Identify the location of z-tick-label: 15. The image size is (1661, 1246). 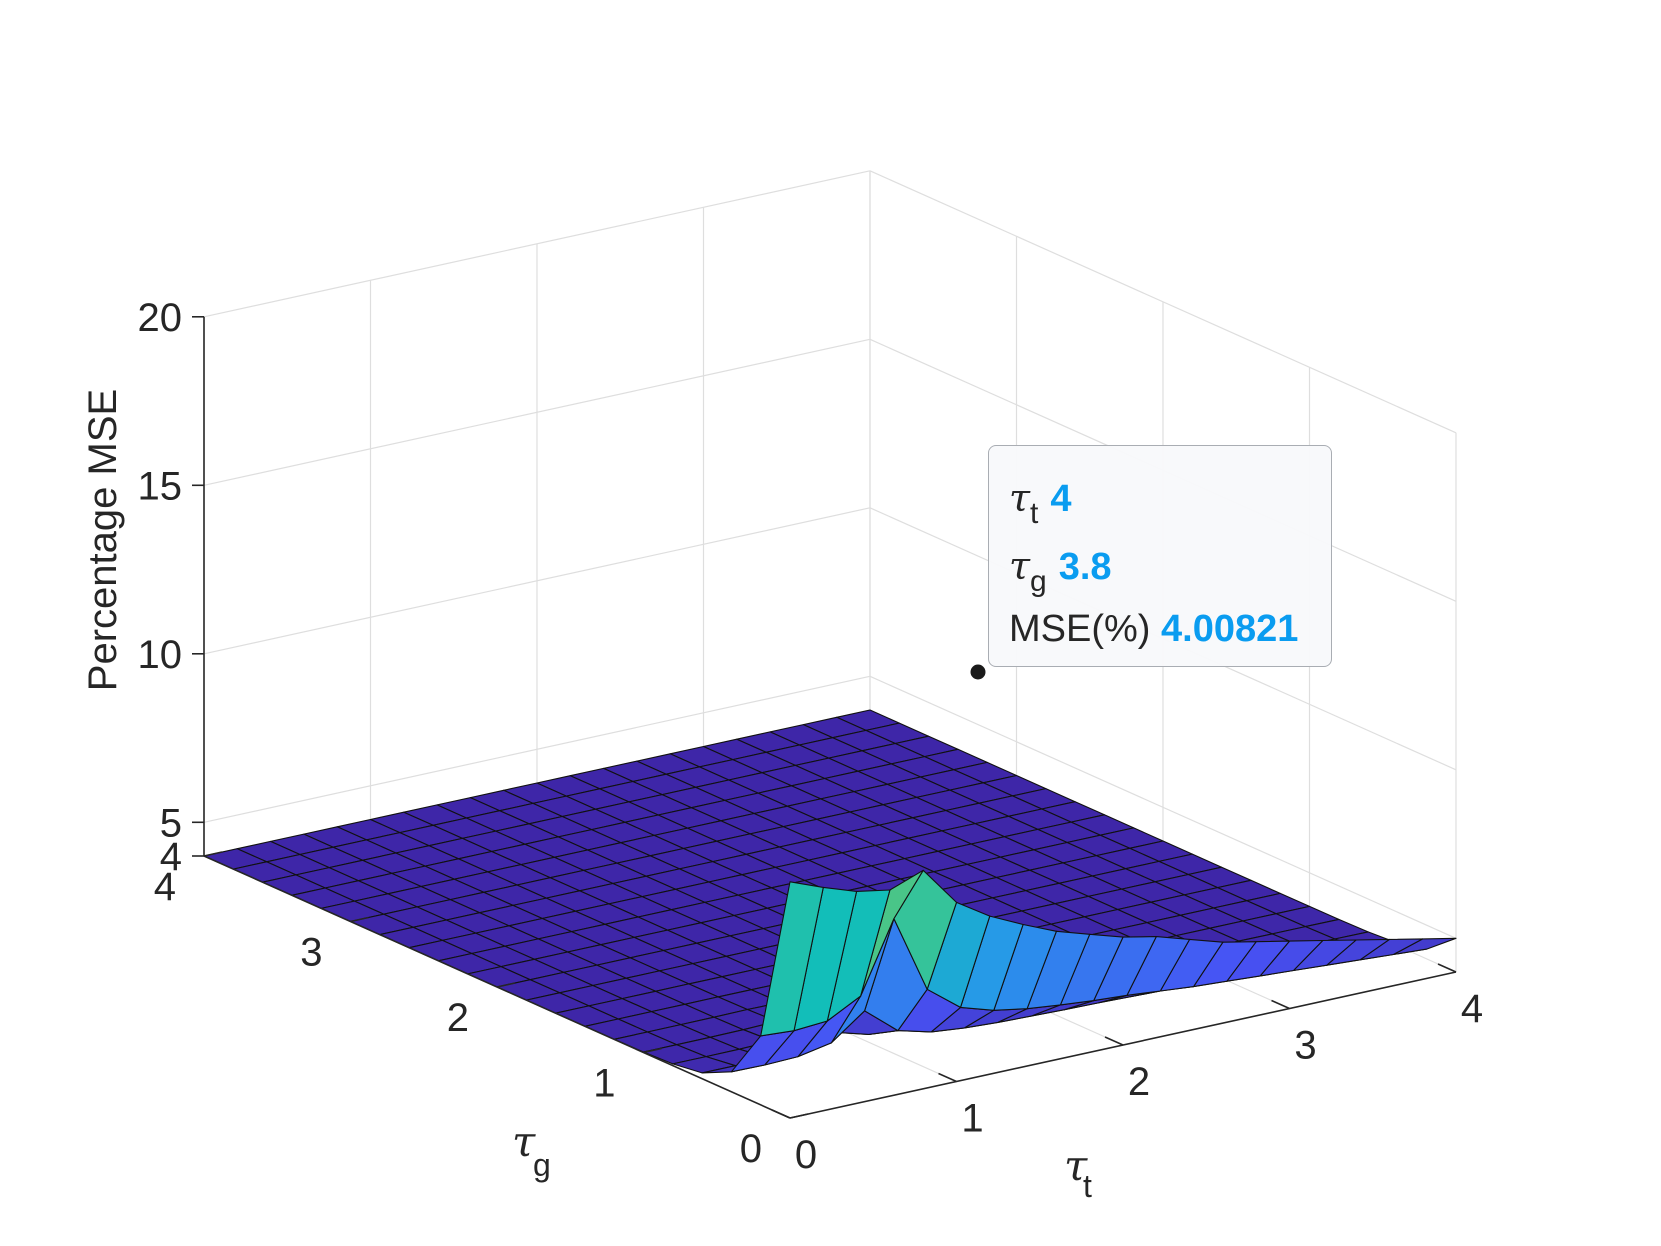
(160, 486).